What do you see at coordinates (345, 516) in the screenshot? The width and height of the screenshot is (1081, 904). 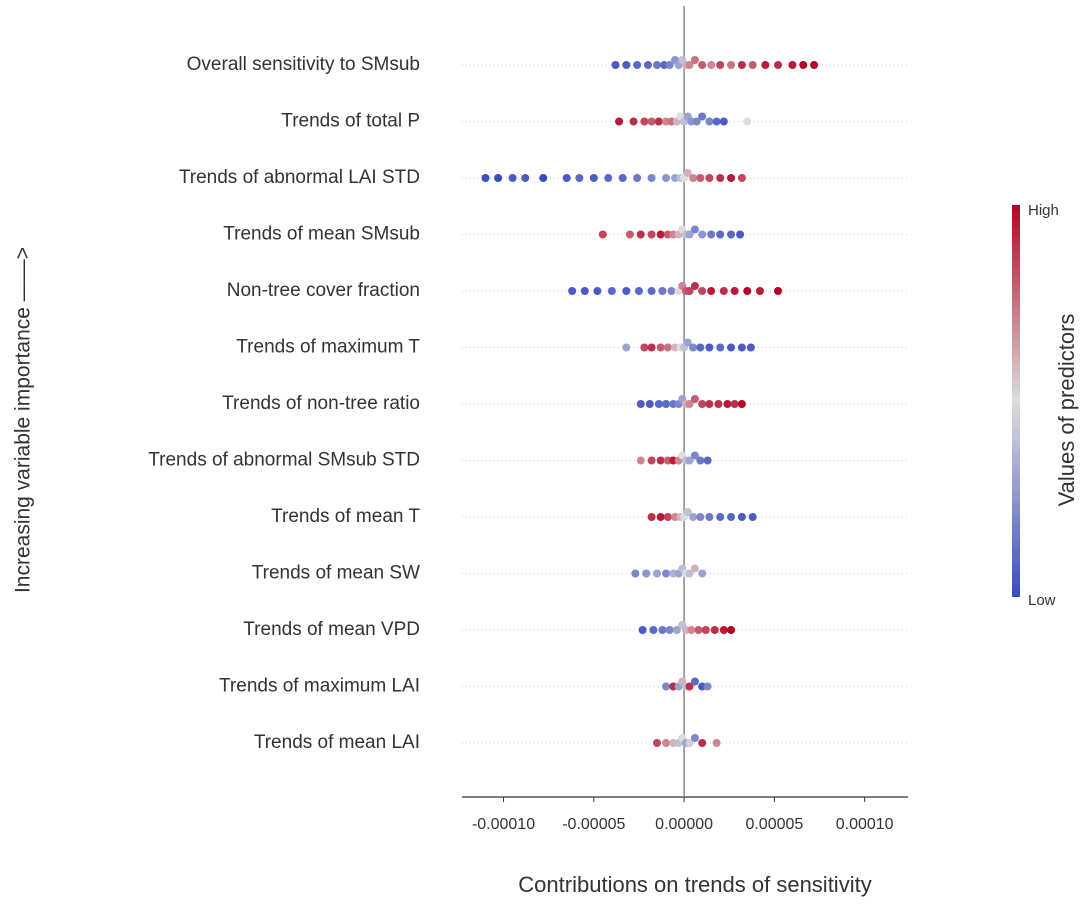 I see `row-label: Trends of mean T` at bounding box center [345, 516].